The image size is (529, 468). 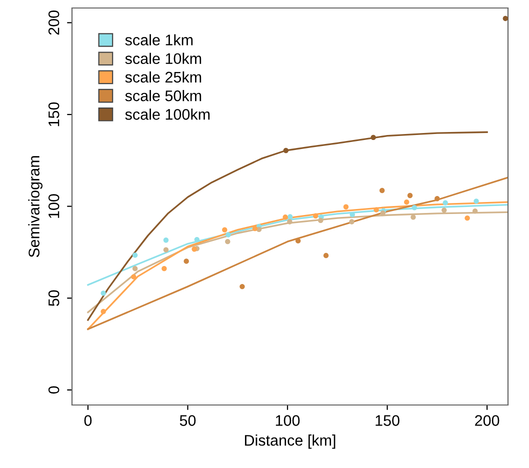 I want to click on x-tick-label: 200, so click(x=487, y=420).